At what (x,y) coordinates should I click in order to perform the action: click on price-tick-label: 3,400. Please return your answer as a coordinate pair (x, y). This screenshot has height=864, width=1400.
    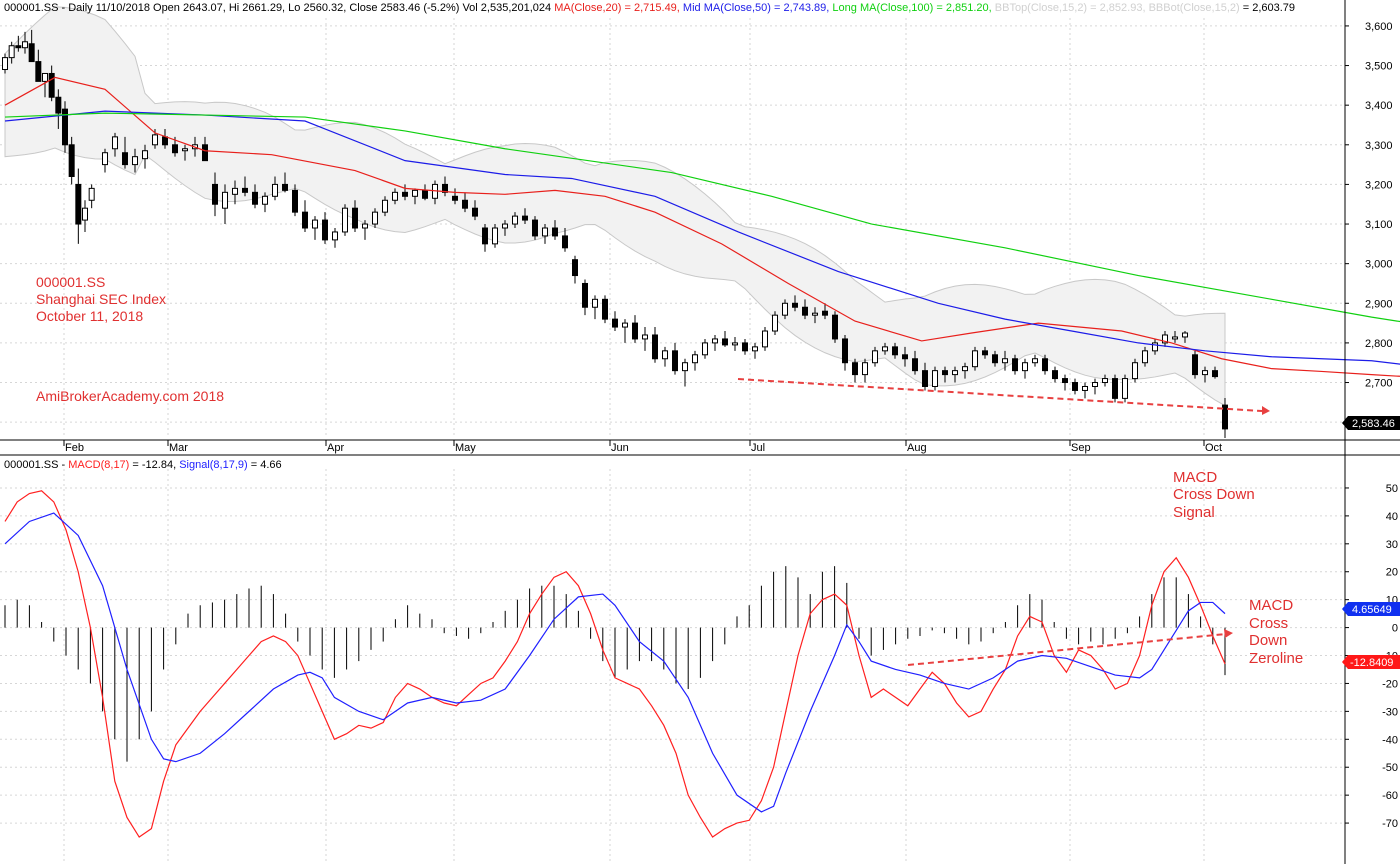
    Looking at the image, I should click on (1379, 106).